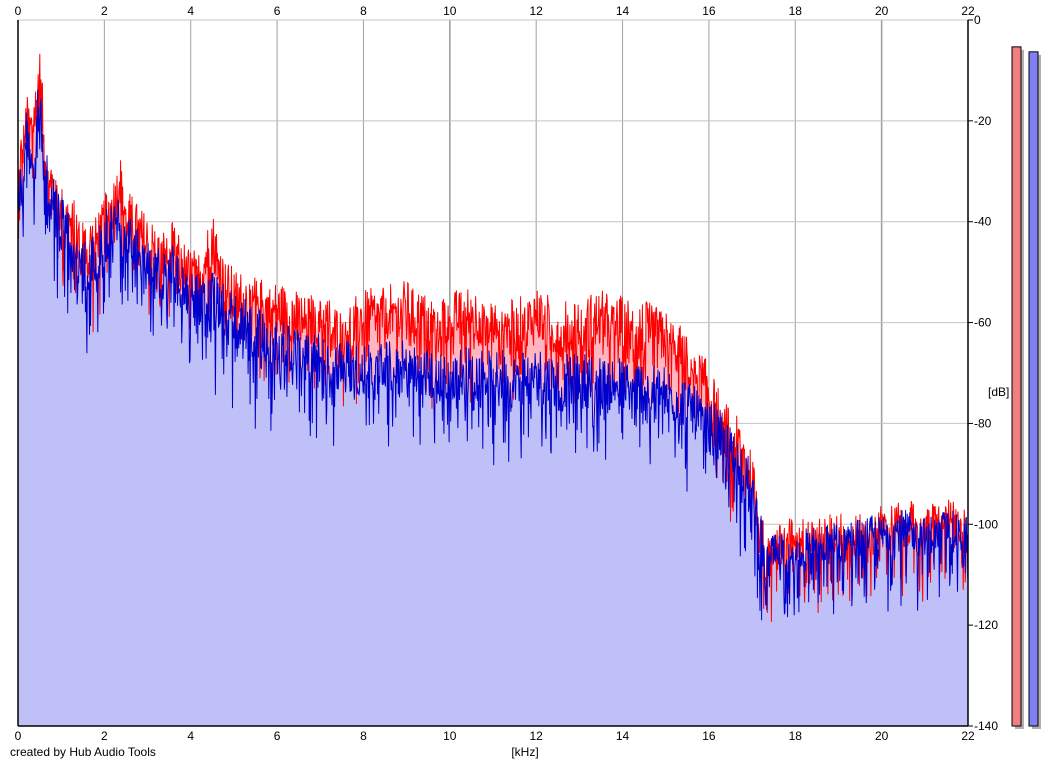 Image resolution: width=1052 pixels, height=766 pixels. Describe the element at coordinates (983, 121) in the screenshot. I see `y-tick-label: -20` at that location.